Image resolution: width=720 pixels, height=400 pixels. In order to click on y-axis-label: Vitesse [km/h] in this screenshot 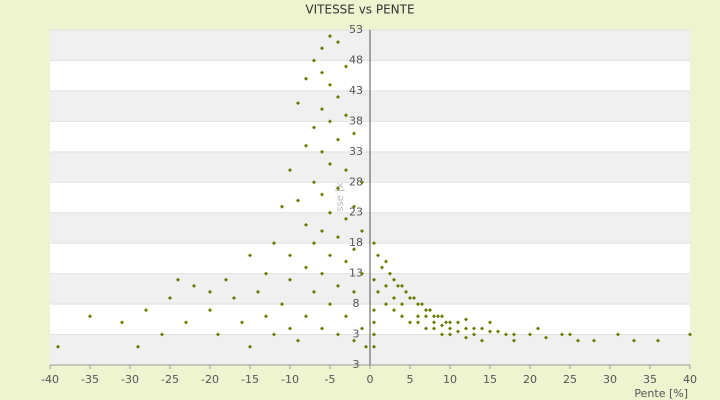, I will do `click(340, 195)`.